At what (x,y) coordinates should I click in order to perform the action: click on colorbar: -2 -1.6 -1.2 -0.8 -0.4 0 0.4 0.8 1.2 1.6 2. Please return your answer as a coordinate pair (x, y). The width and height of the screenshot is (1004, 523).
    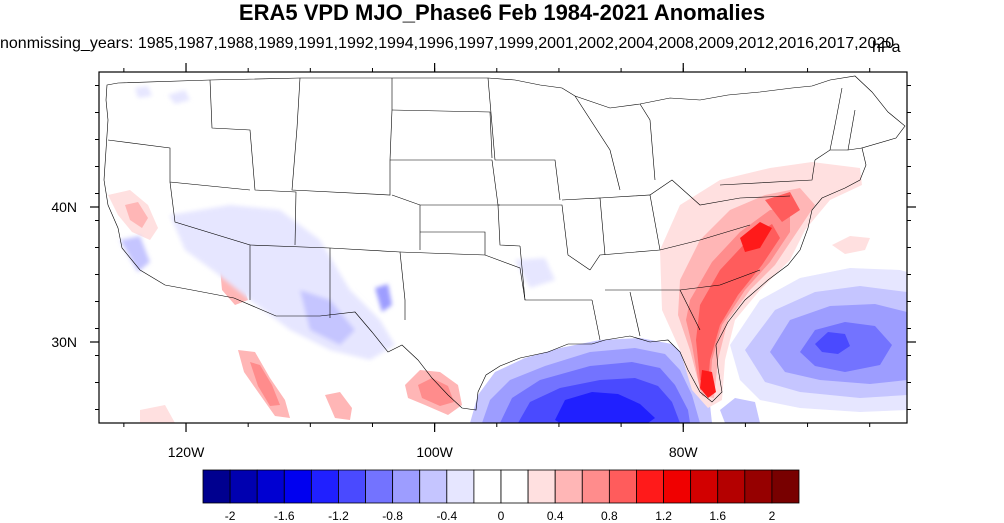
    Looking at the image, I should click on (501, 496).